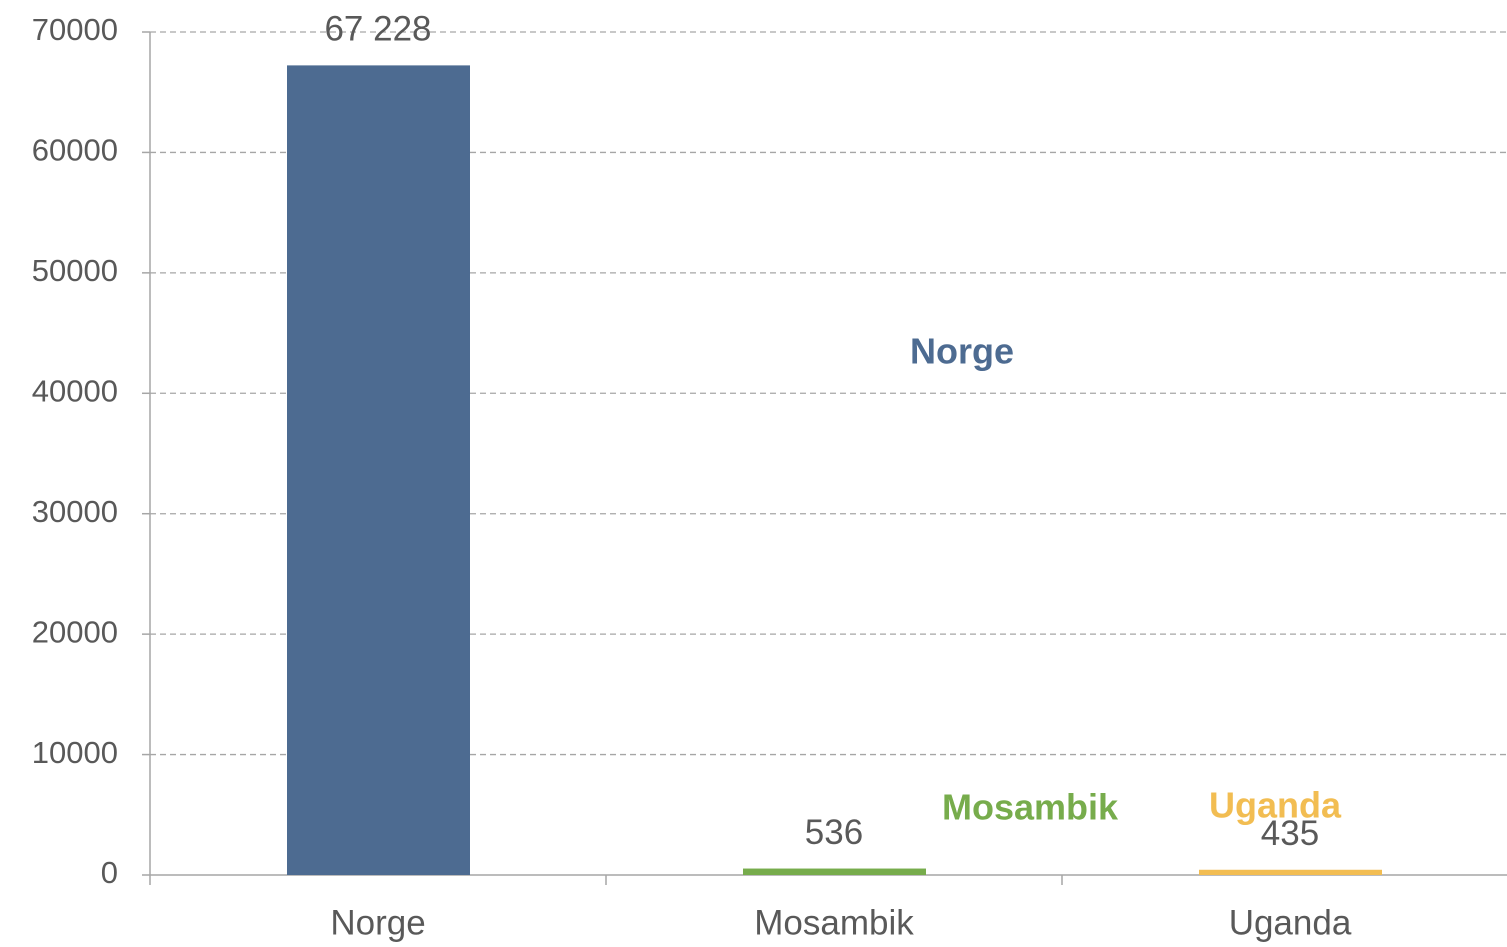 The height and width of the screenshot is (947, 1507). What do you see at coordinates (377, 922) in the screenshot?
I see `x-tick-label: Norge` at bounding box center [377, 922].